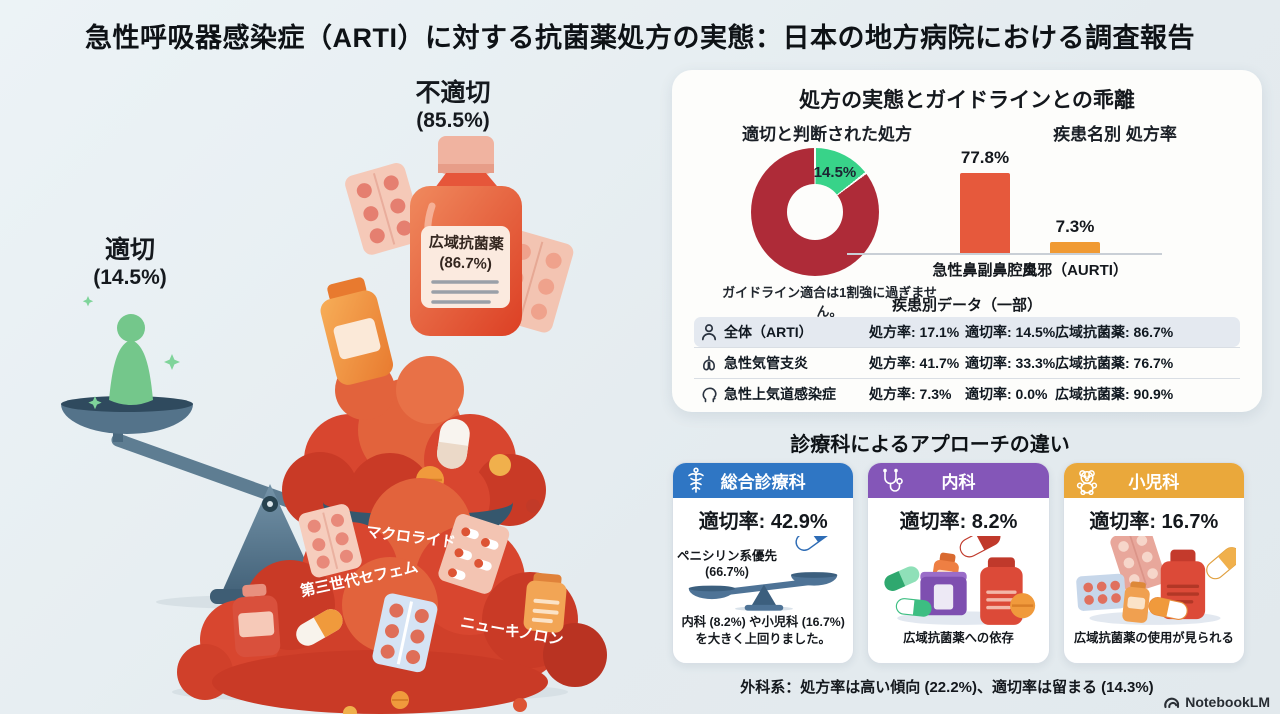 The image size is (1280, 714). I want to click on table-title: 疾患別データ（一部）, so click(966, 305).